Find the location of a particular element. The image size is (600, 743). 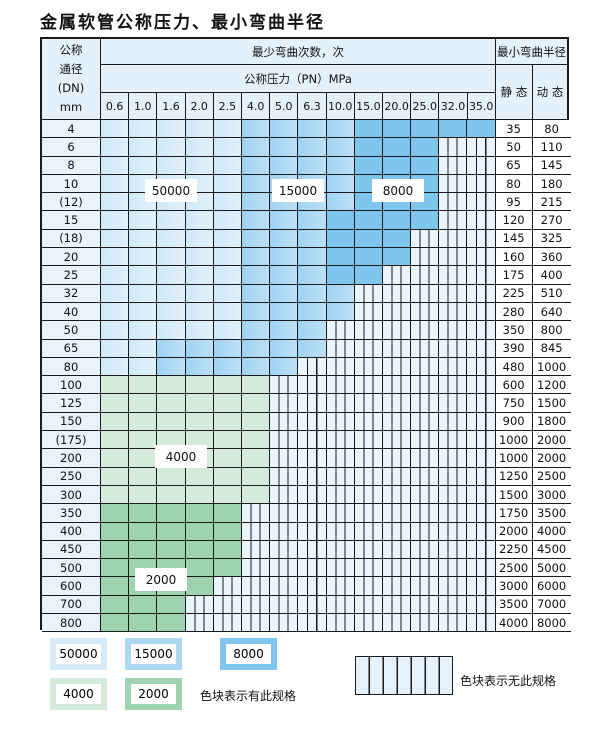

dynamic-radius-cell: 6000 is located at coordinates (551, 586).